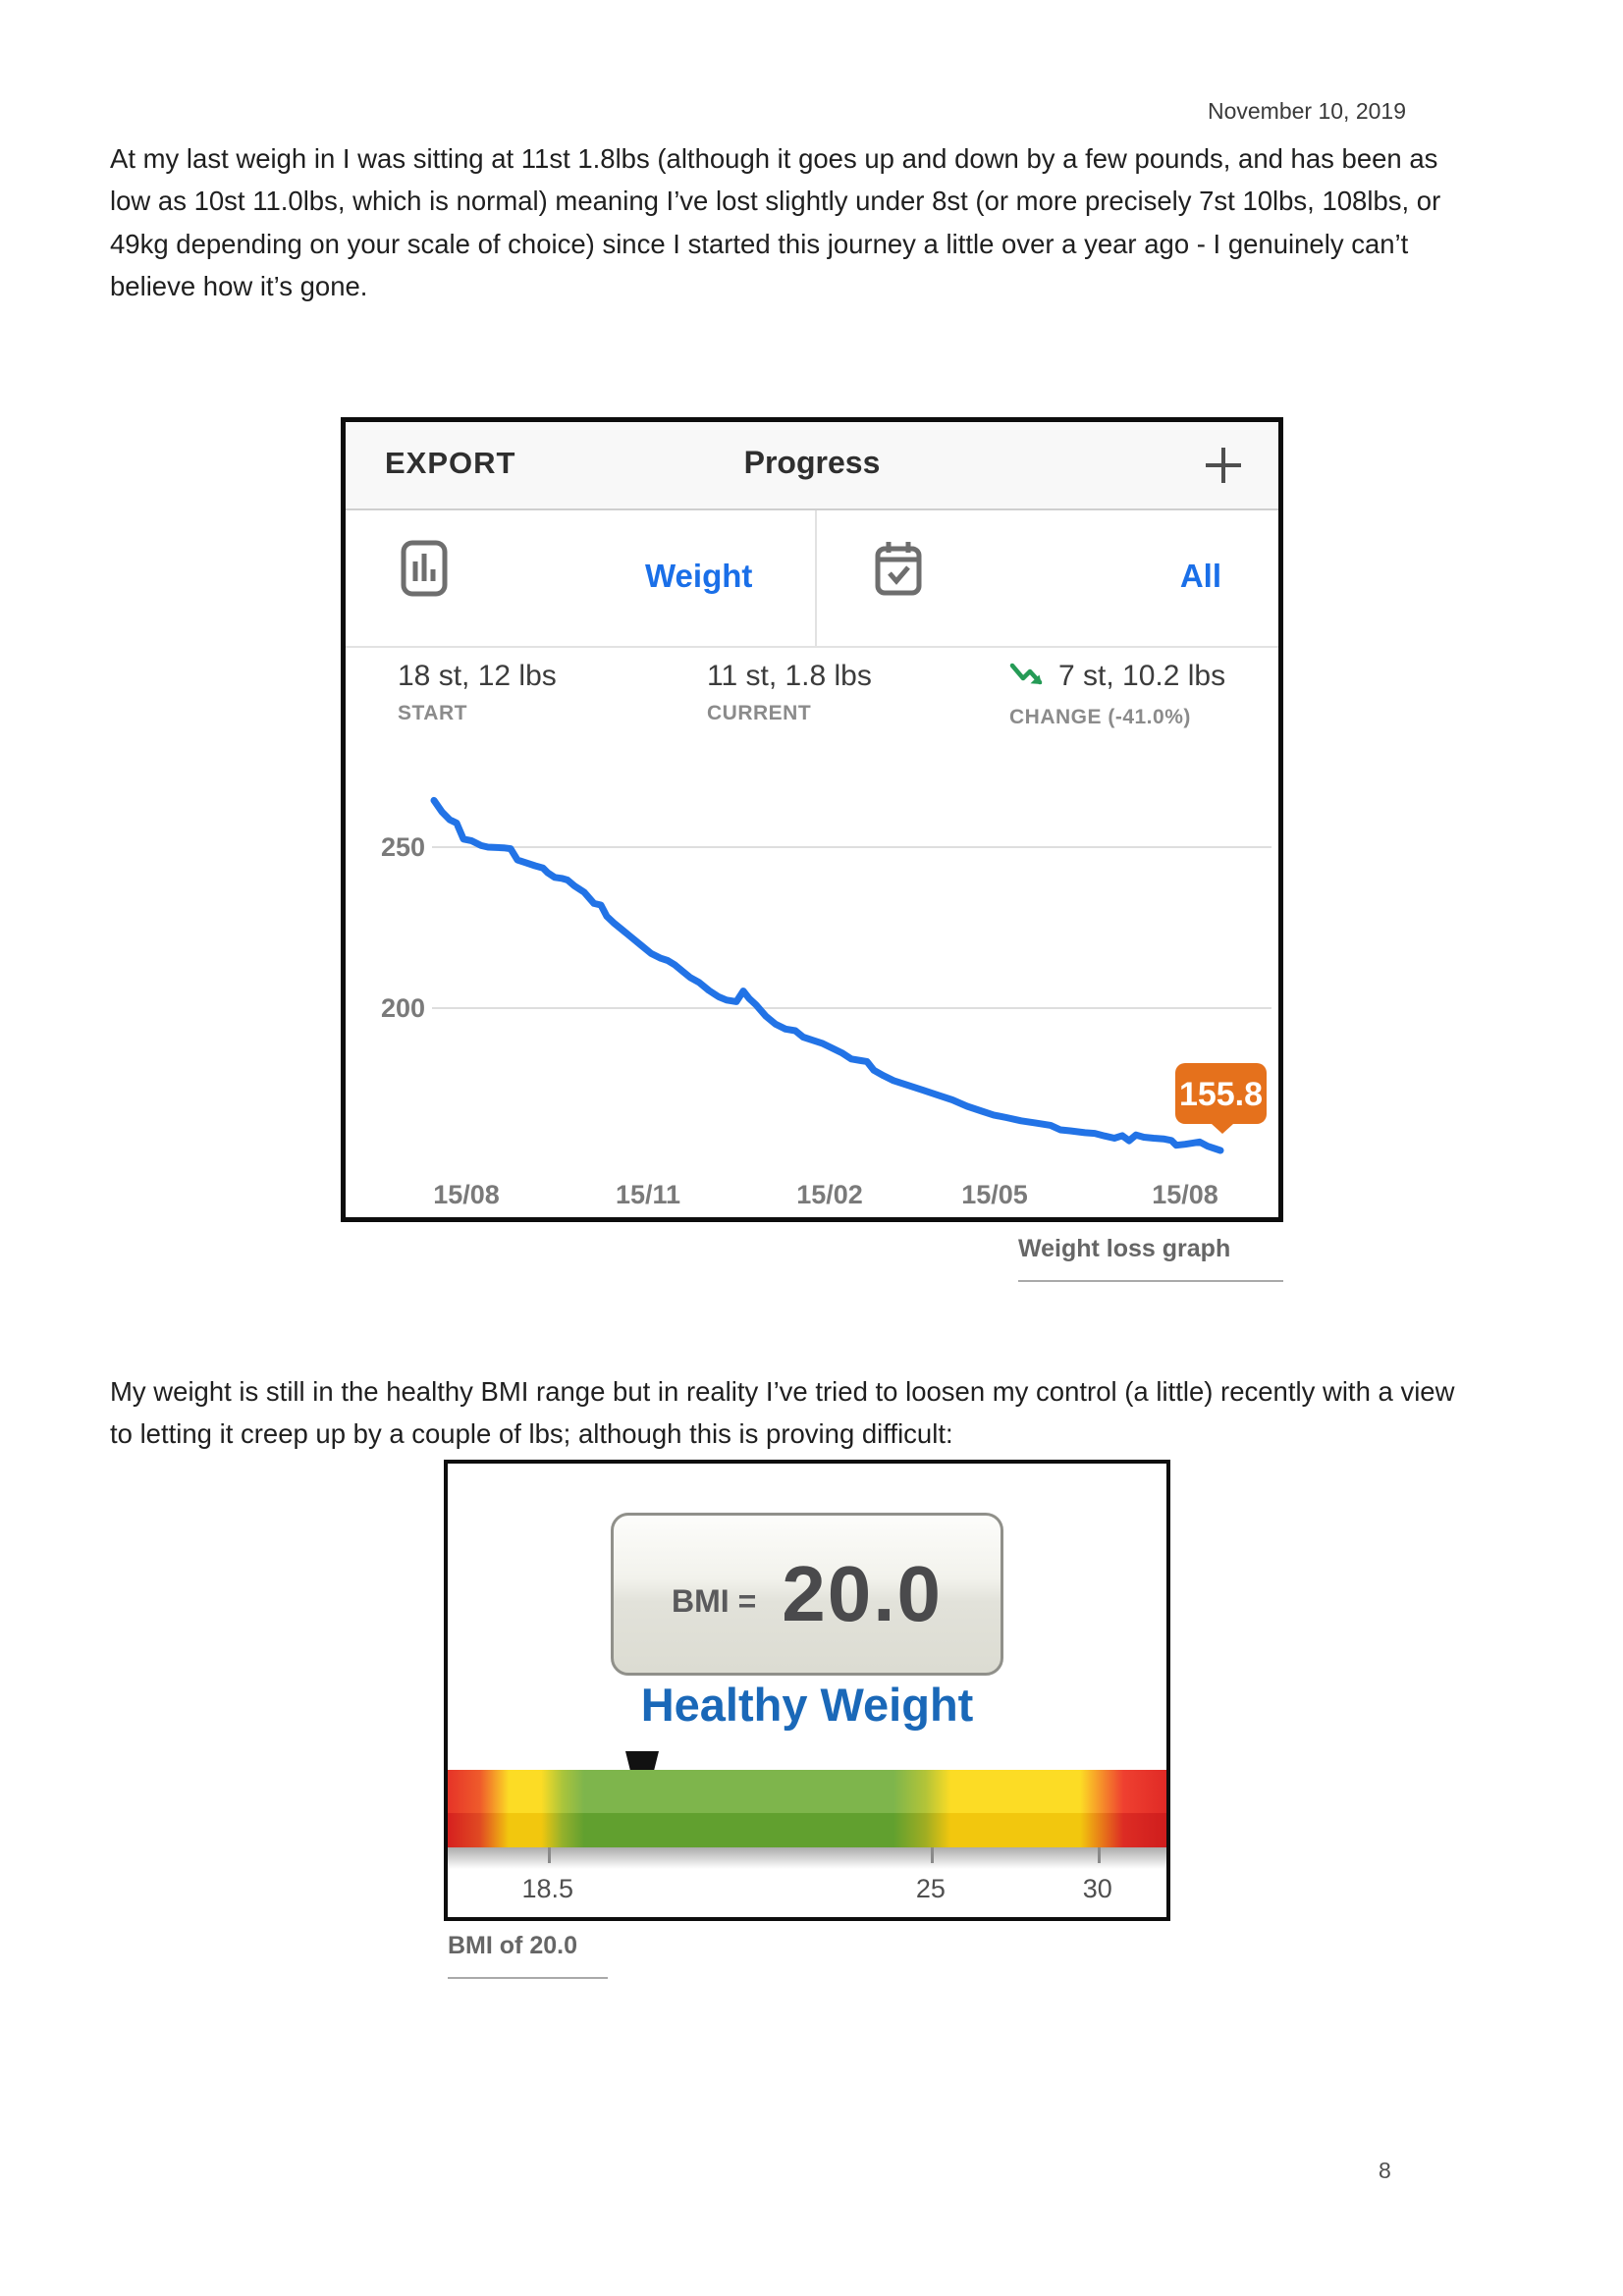  What do you see at coordinates (714, 1601) in the screenshot?
I see `bmi-readout-label: BMI =` at bounding box center [714, 1601].